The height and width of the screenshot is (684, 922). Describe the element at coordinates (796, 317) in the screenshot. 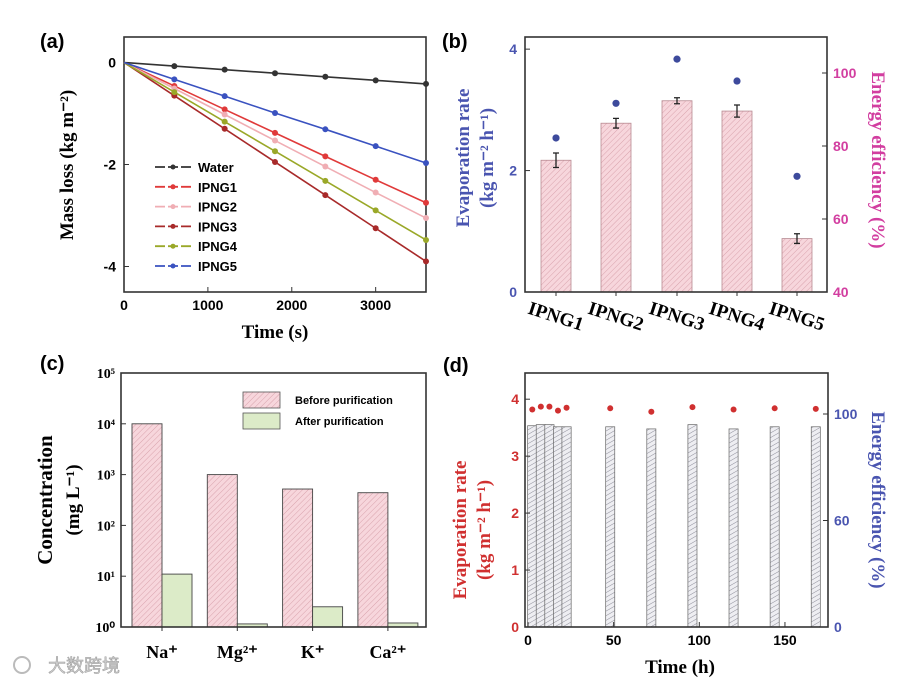

I see `category-label-ipng5: IPNG5` at that location.